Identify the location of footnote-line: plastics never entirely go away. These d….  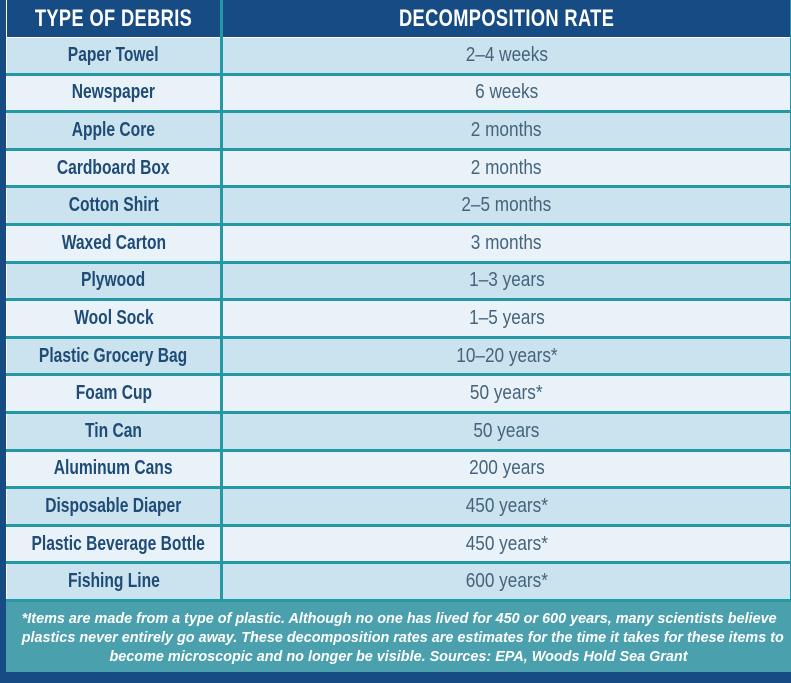
(402, 637).